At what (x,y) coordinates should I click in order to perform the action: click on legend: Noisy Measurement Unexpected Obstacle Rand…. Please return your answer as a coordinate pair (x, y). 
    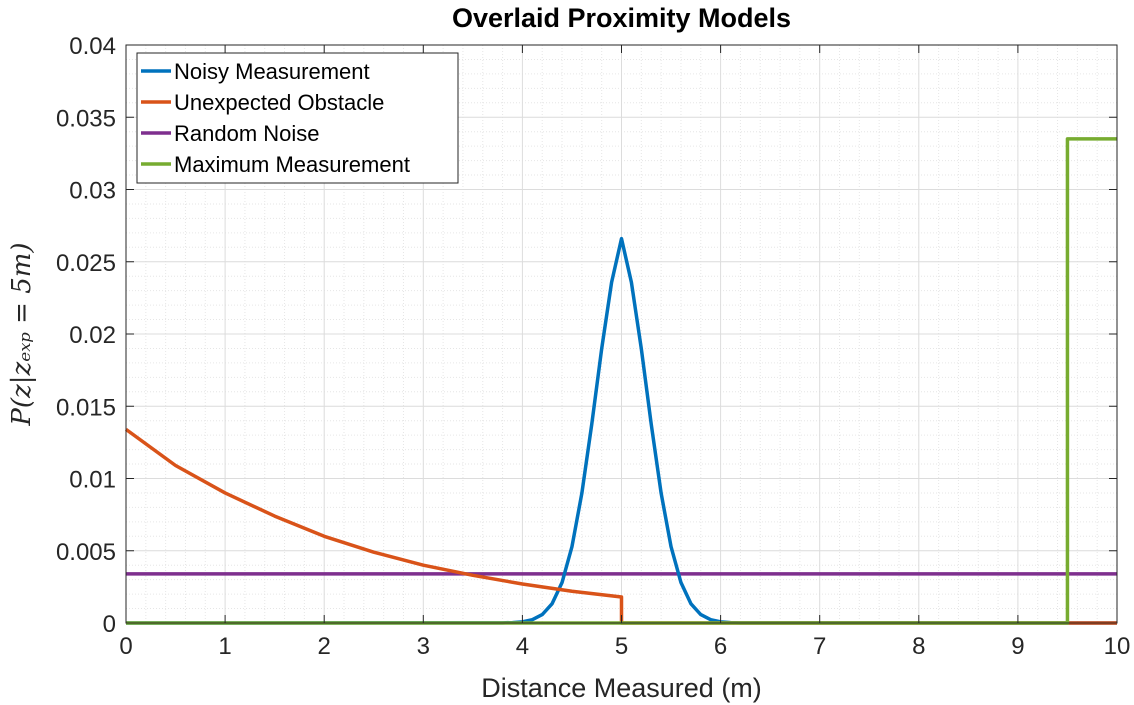
    Looking at the image, I should click on (297, 118).